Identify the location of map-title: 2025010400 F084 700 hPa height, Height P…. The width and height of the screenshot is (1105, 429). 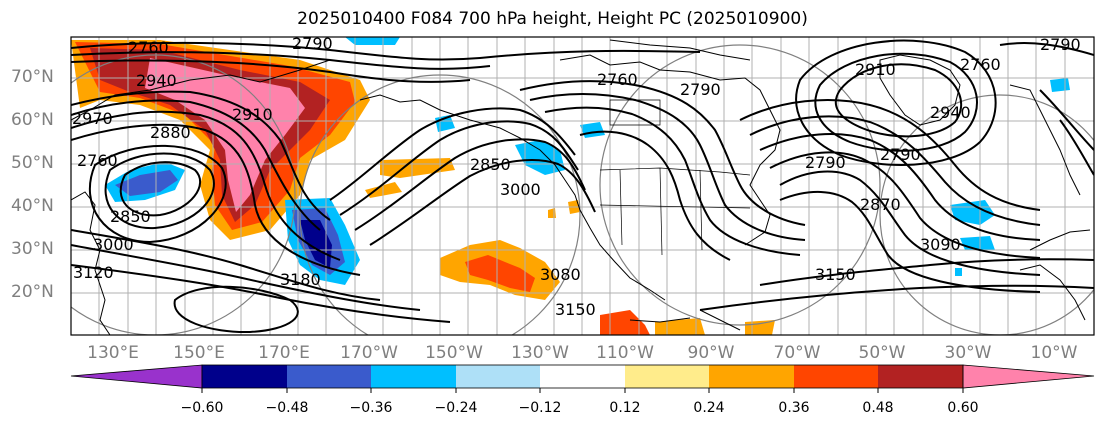
(552, 19).